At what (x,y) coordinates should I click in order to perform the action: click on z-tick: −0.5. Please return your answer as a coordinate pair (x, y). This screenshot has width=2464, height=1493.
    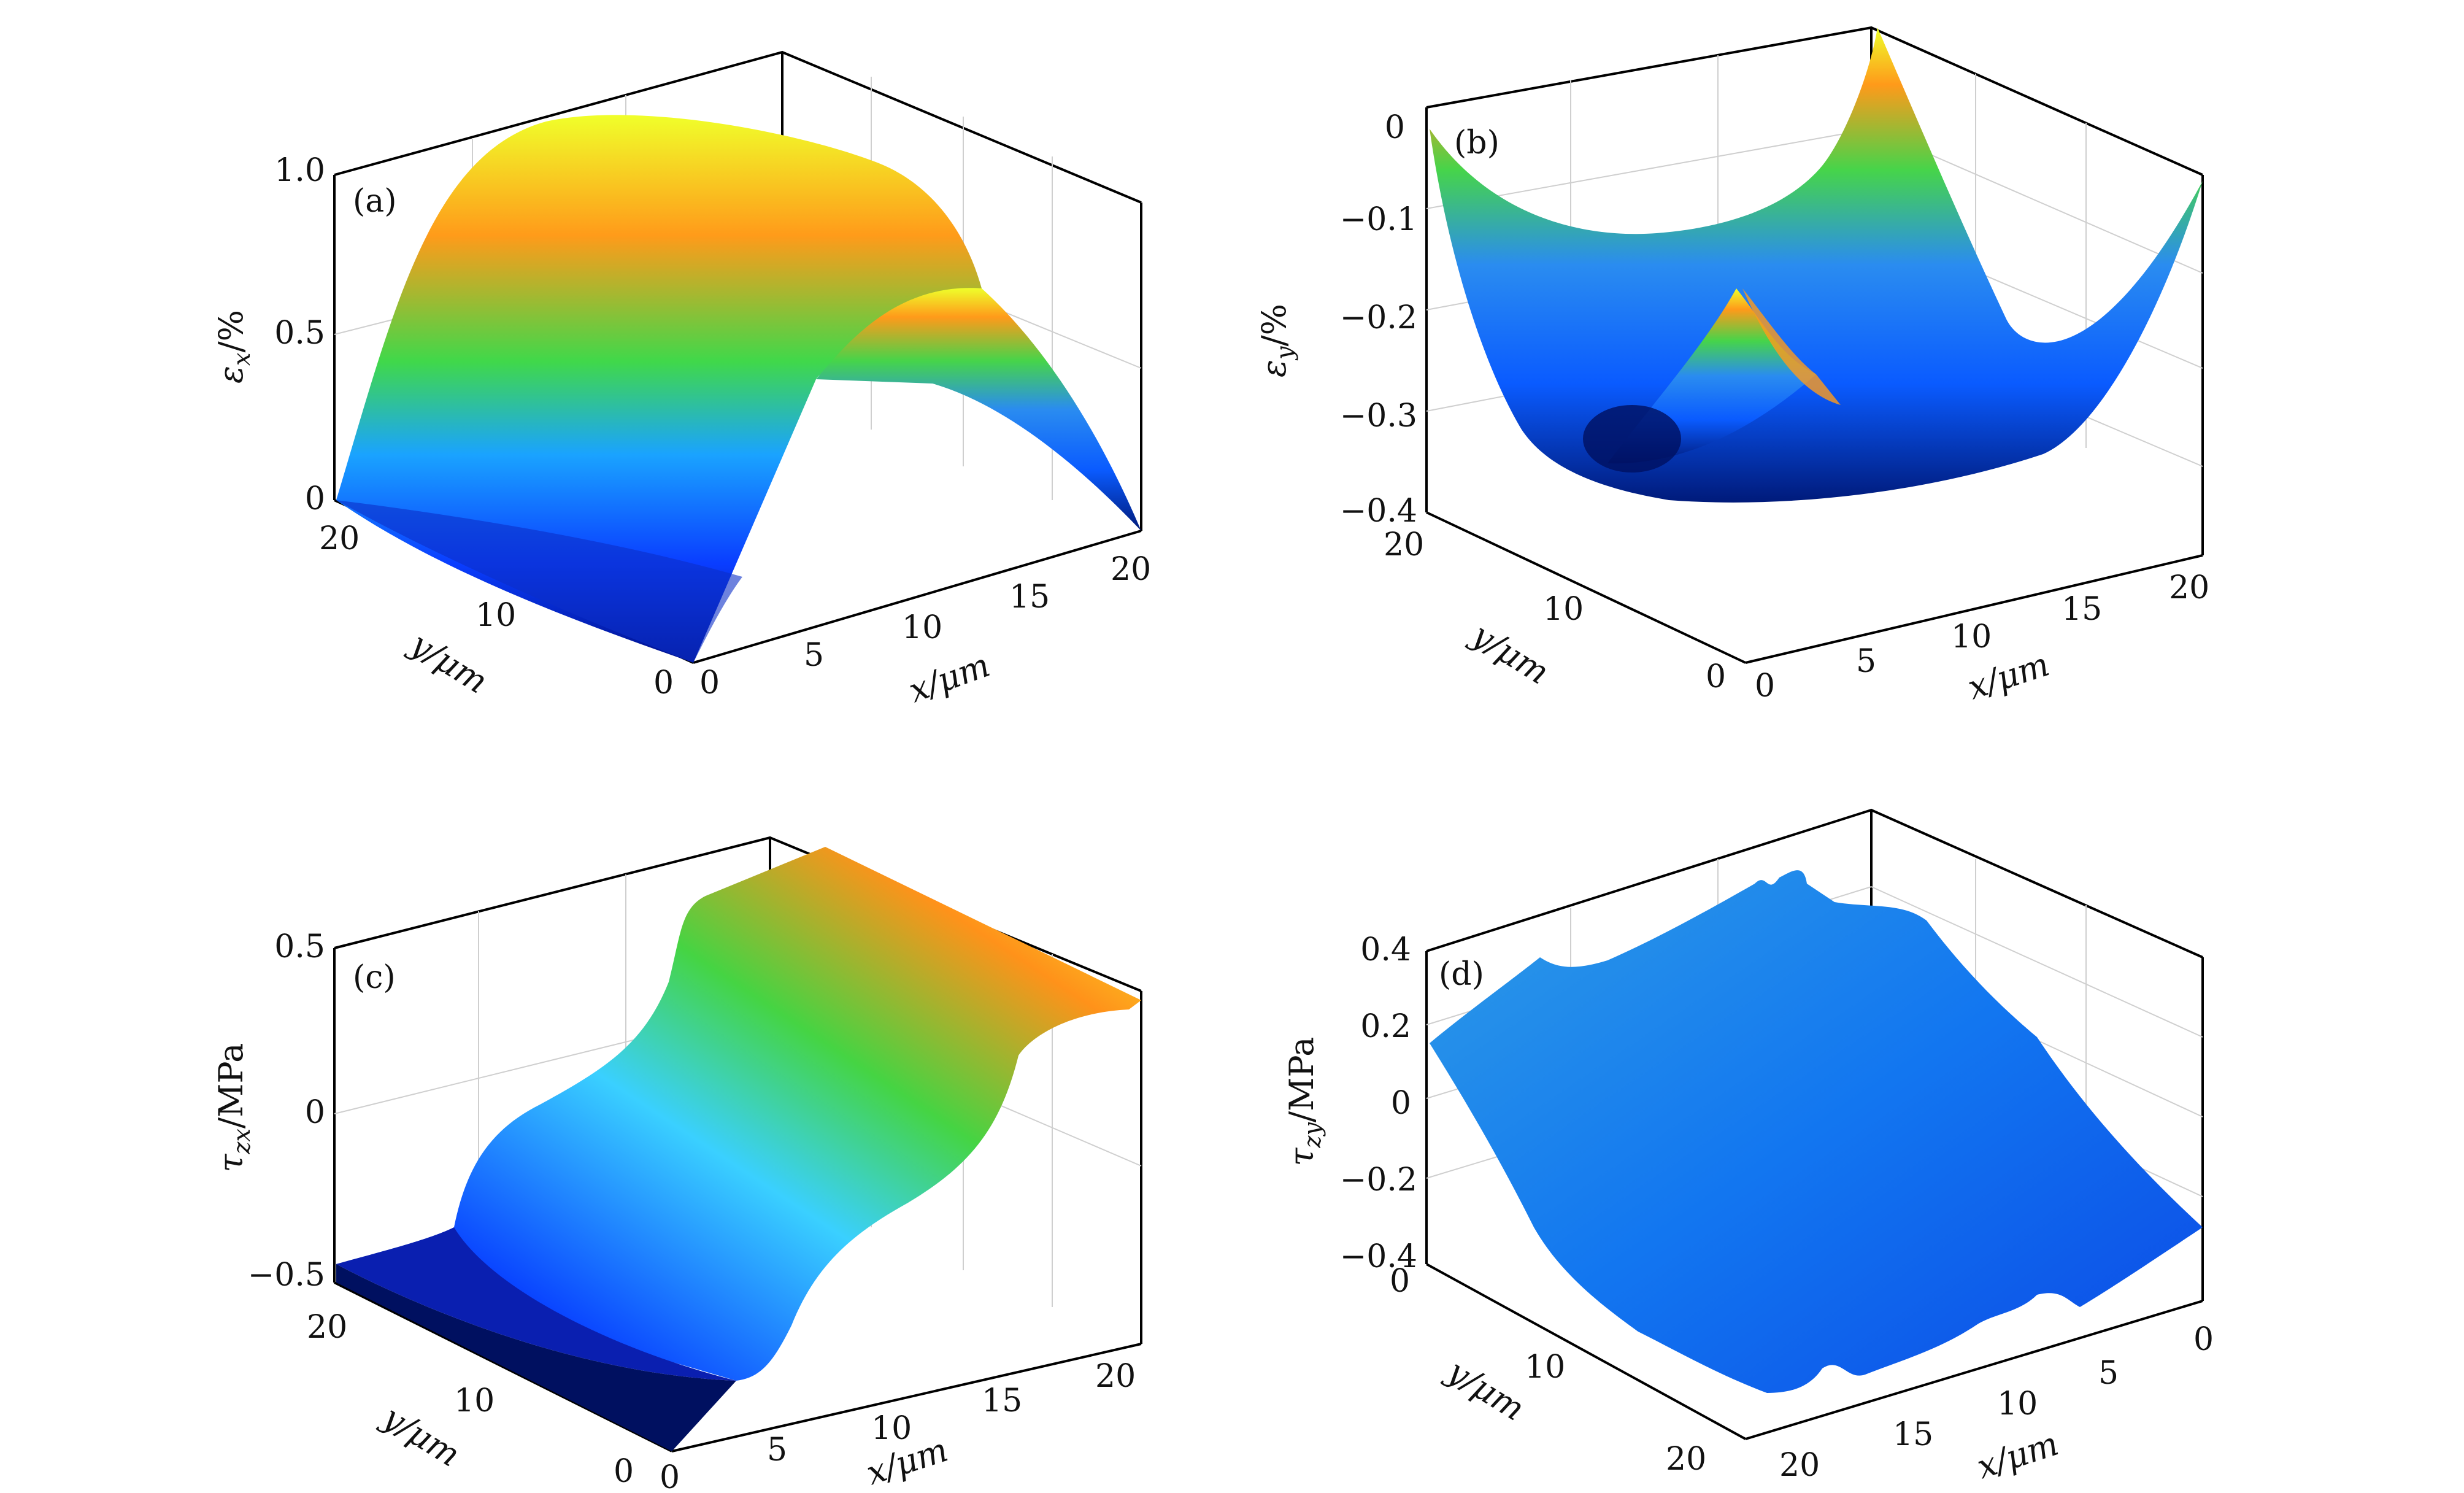
    Looking at the image, I should click on (286, 1275).